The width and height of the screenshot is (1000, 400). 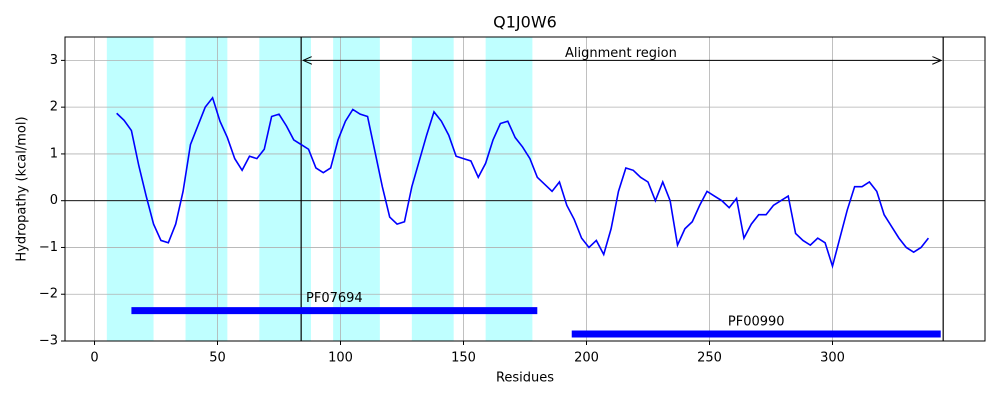 What do you see at coordinates (463, 358) in the screenshot?
I see `x-tick-label: 150` at bounding box center [463, 358].